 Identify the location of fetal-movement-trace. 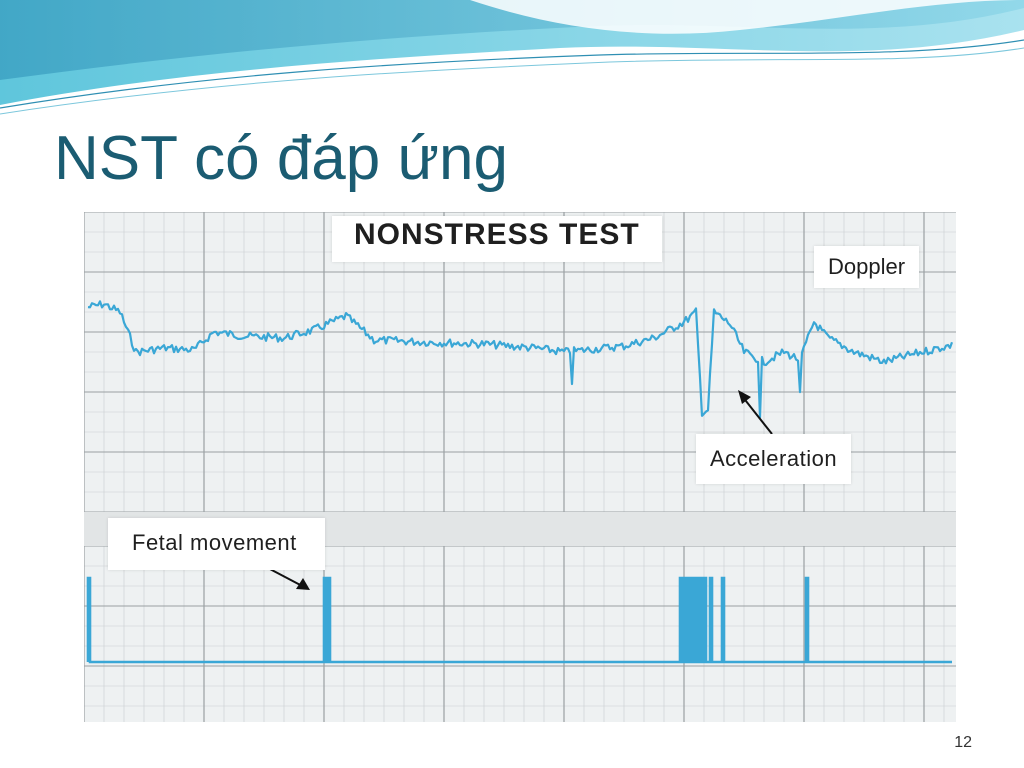
(519, 620).